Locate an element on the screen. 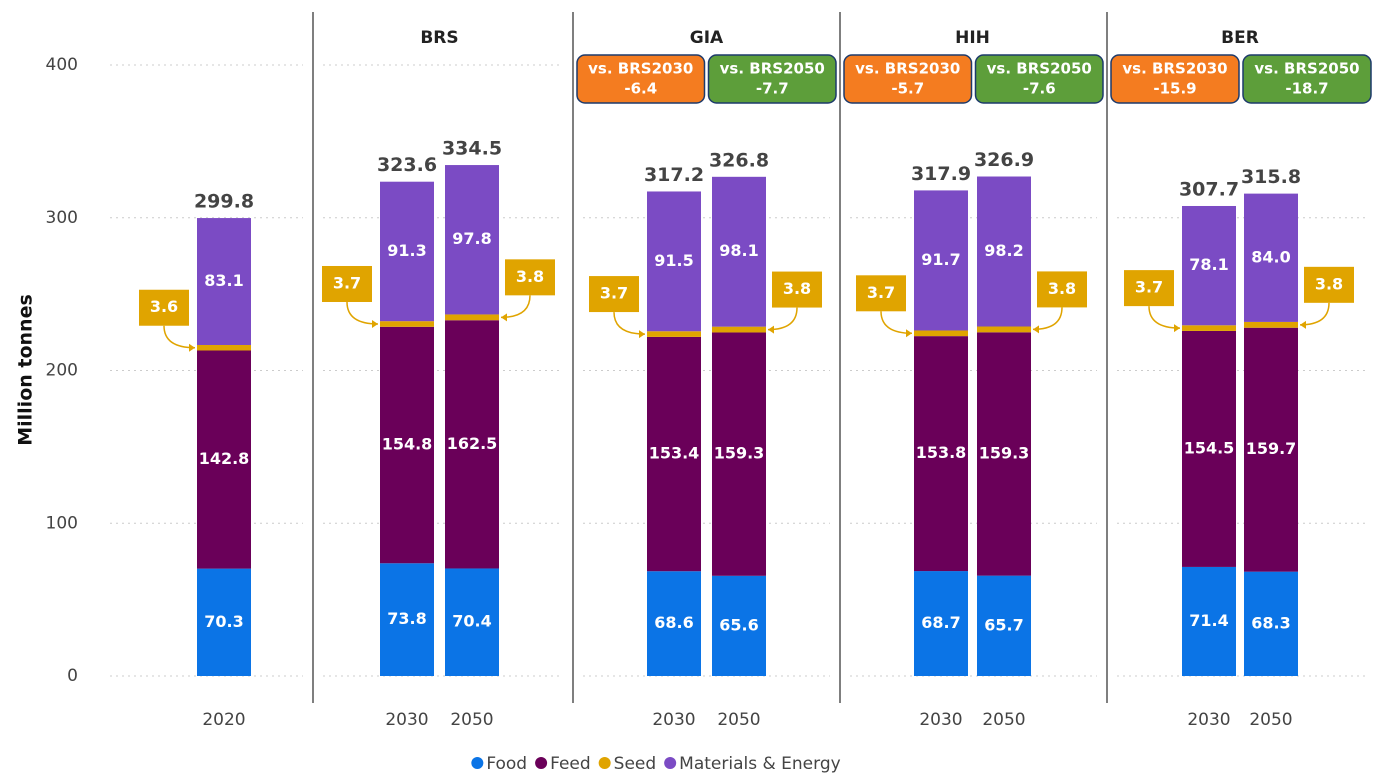  total-label: 326.9 is located at coordinates (1004, 160).